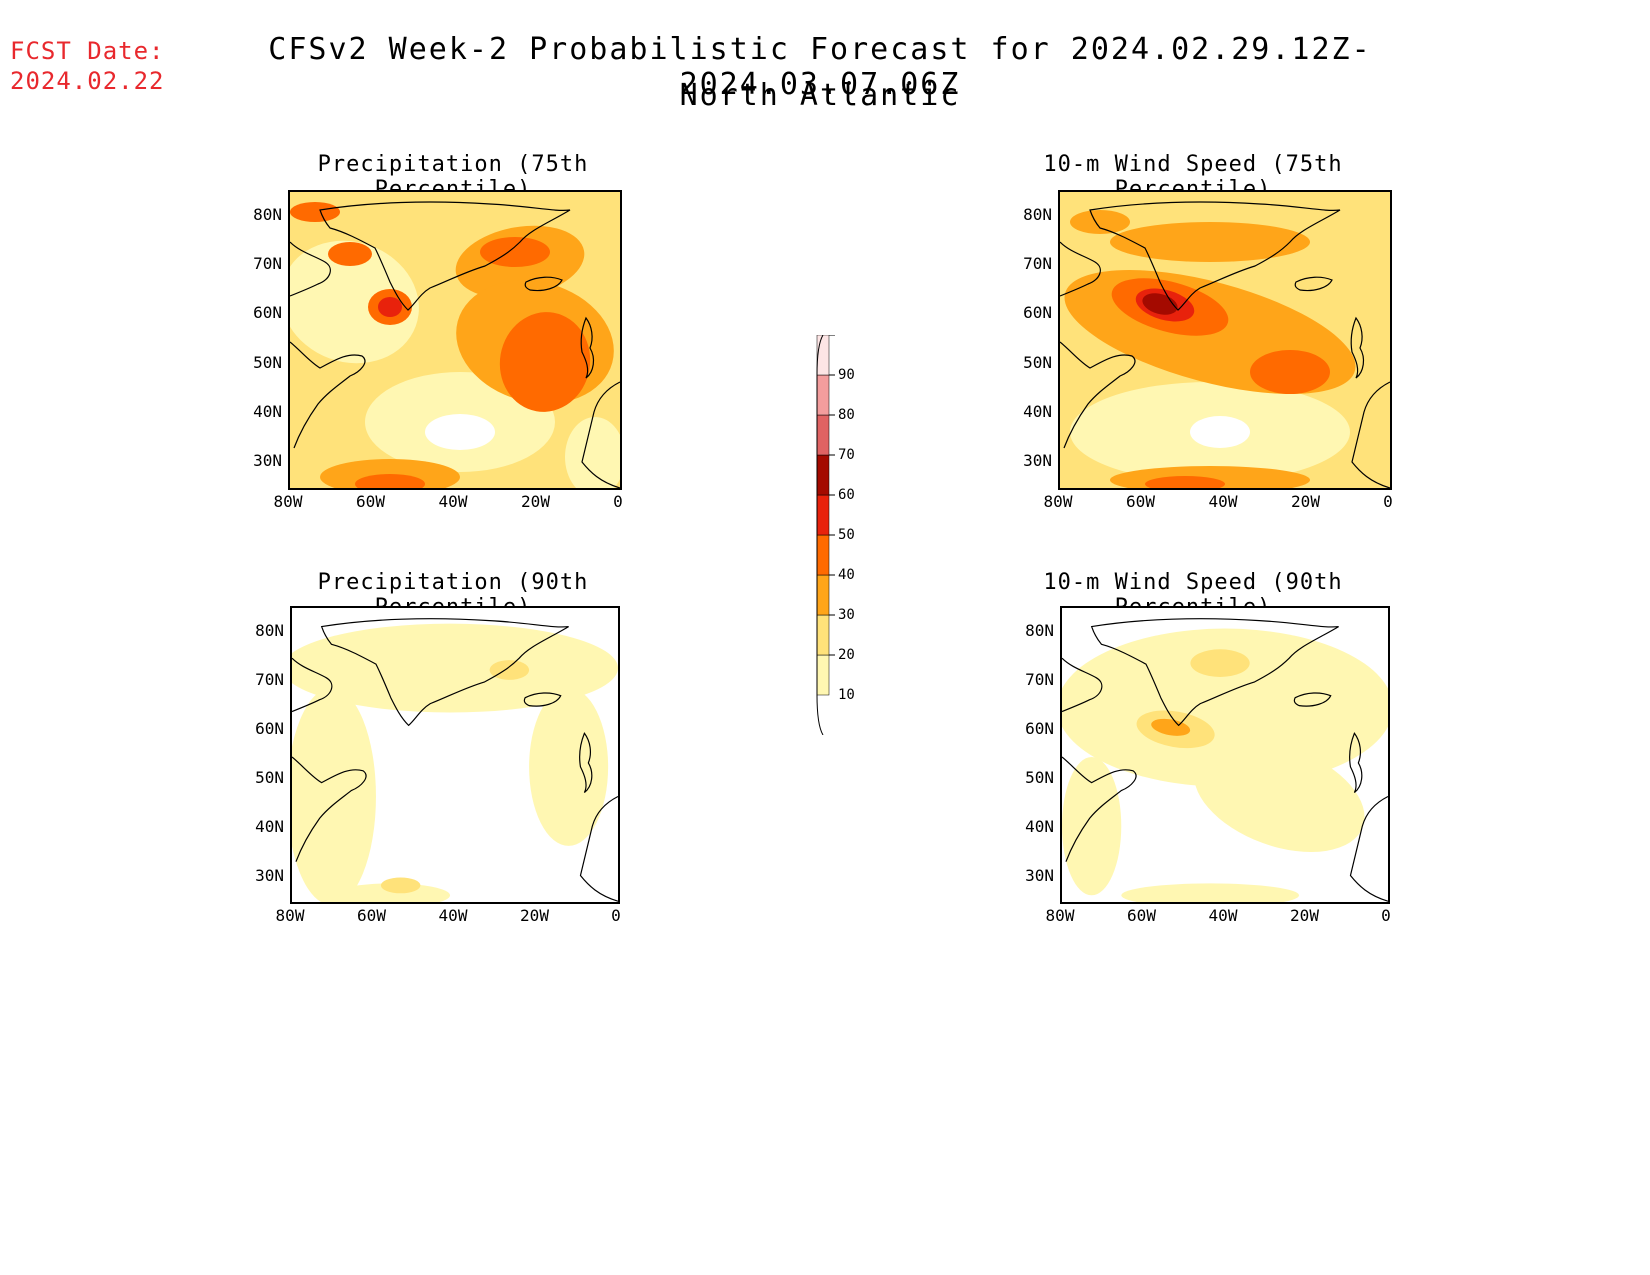 This screenshot has height=1275, width=1650. What do you see at coordinates (87, 81) in the screenshot?
I see `forecast-date-value: 2024.02.22` at bounding box center [87, 81].